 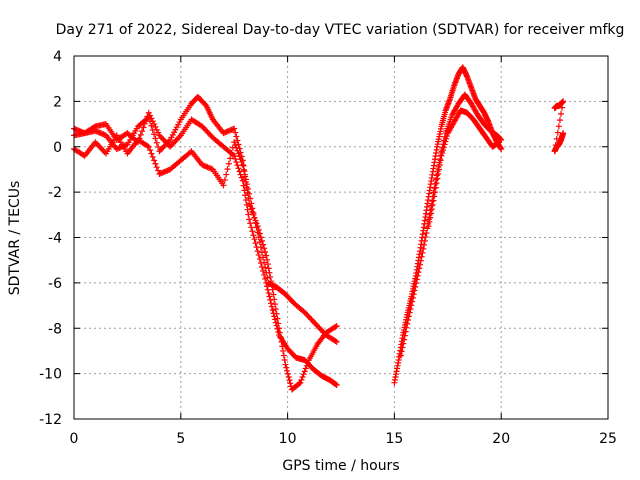 I want to click on x-axis-title: GPS time / hours, so click(x=340, y=466).